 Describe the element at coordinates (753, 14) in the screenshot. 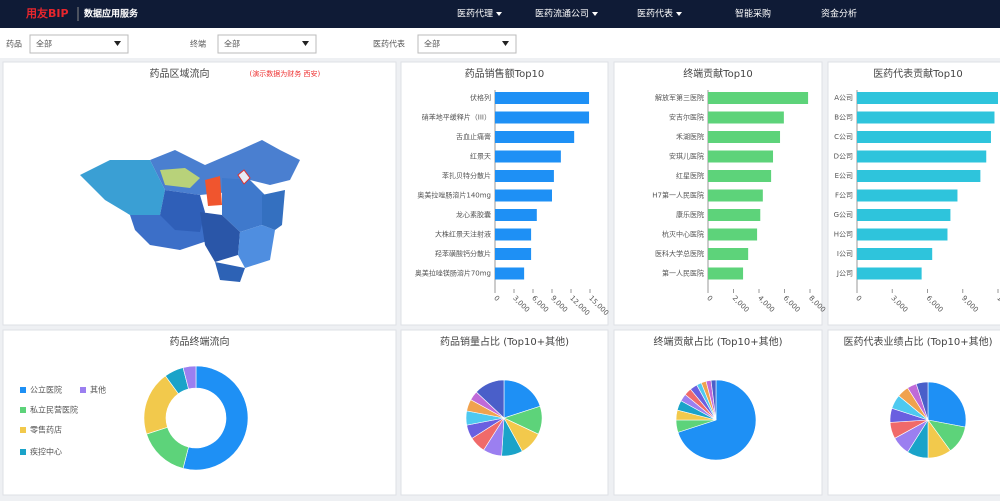

I see `nav-item: 智能采购` at that location.